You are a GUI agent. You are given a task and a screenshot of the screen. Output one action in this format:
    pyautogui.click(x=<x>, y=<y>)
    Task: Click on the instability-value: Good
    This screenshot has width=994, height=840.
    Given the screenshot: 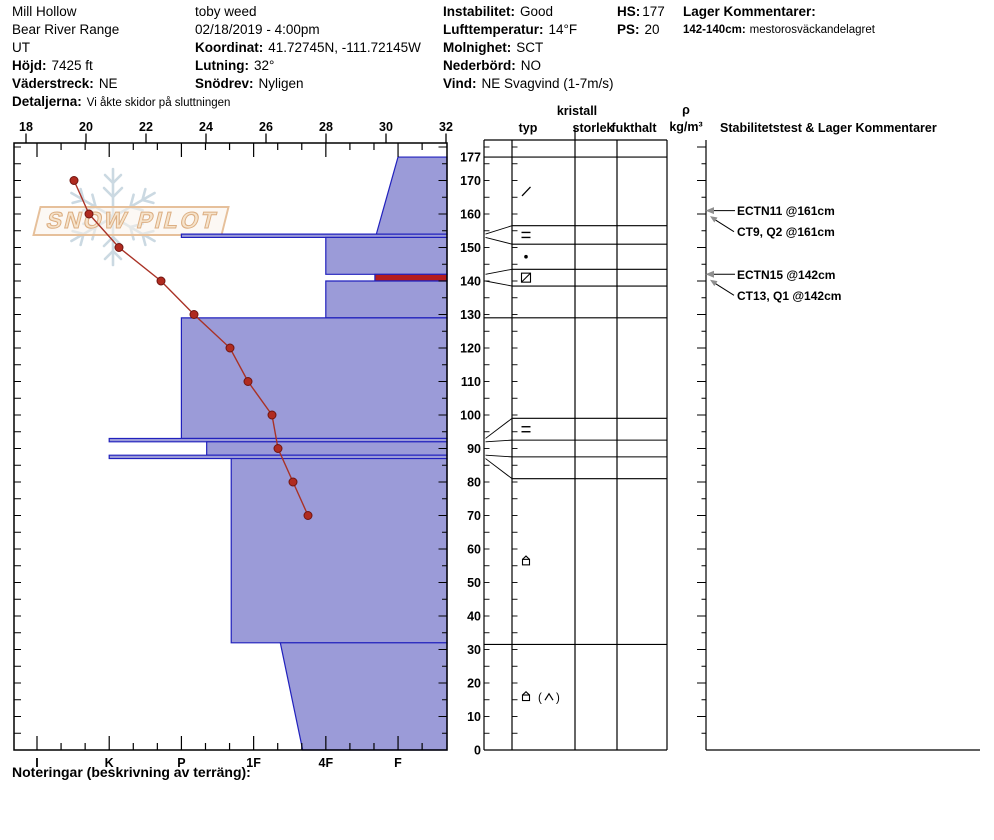 What is the action you would take?
    pyautogui.click(x=537, y=11)
    